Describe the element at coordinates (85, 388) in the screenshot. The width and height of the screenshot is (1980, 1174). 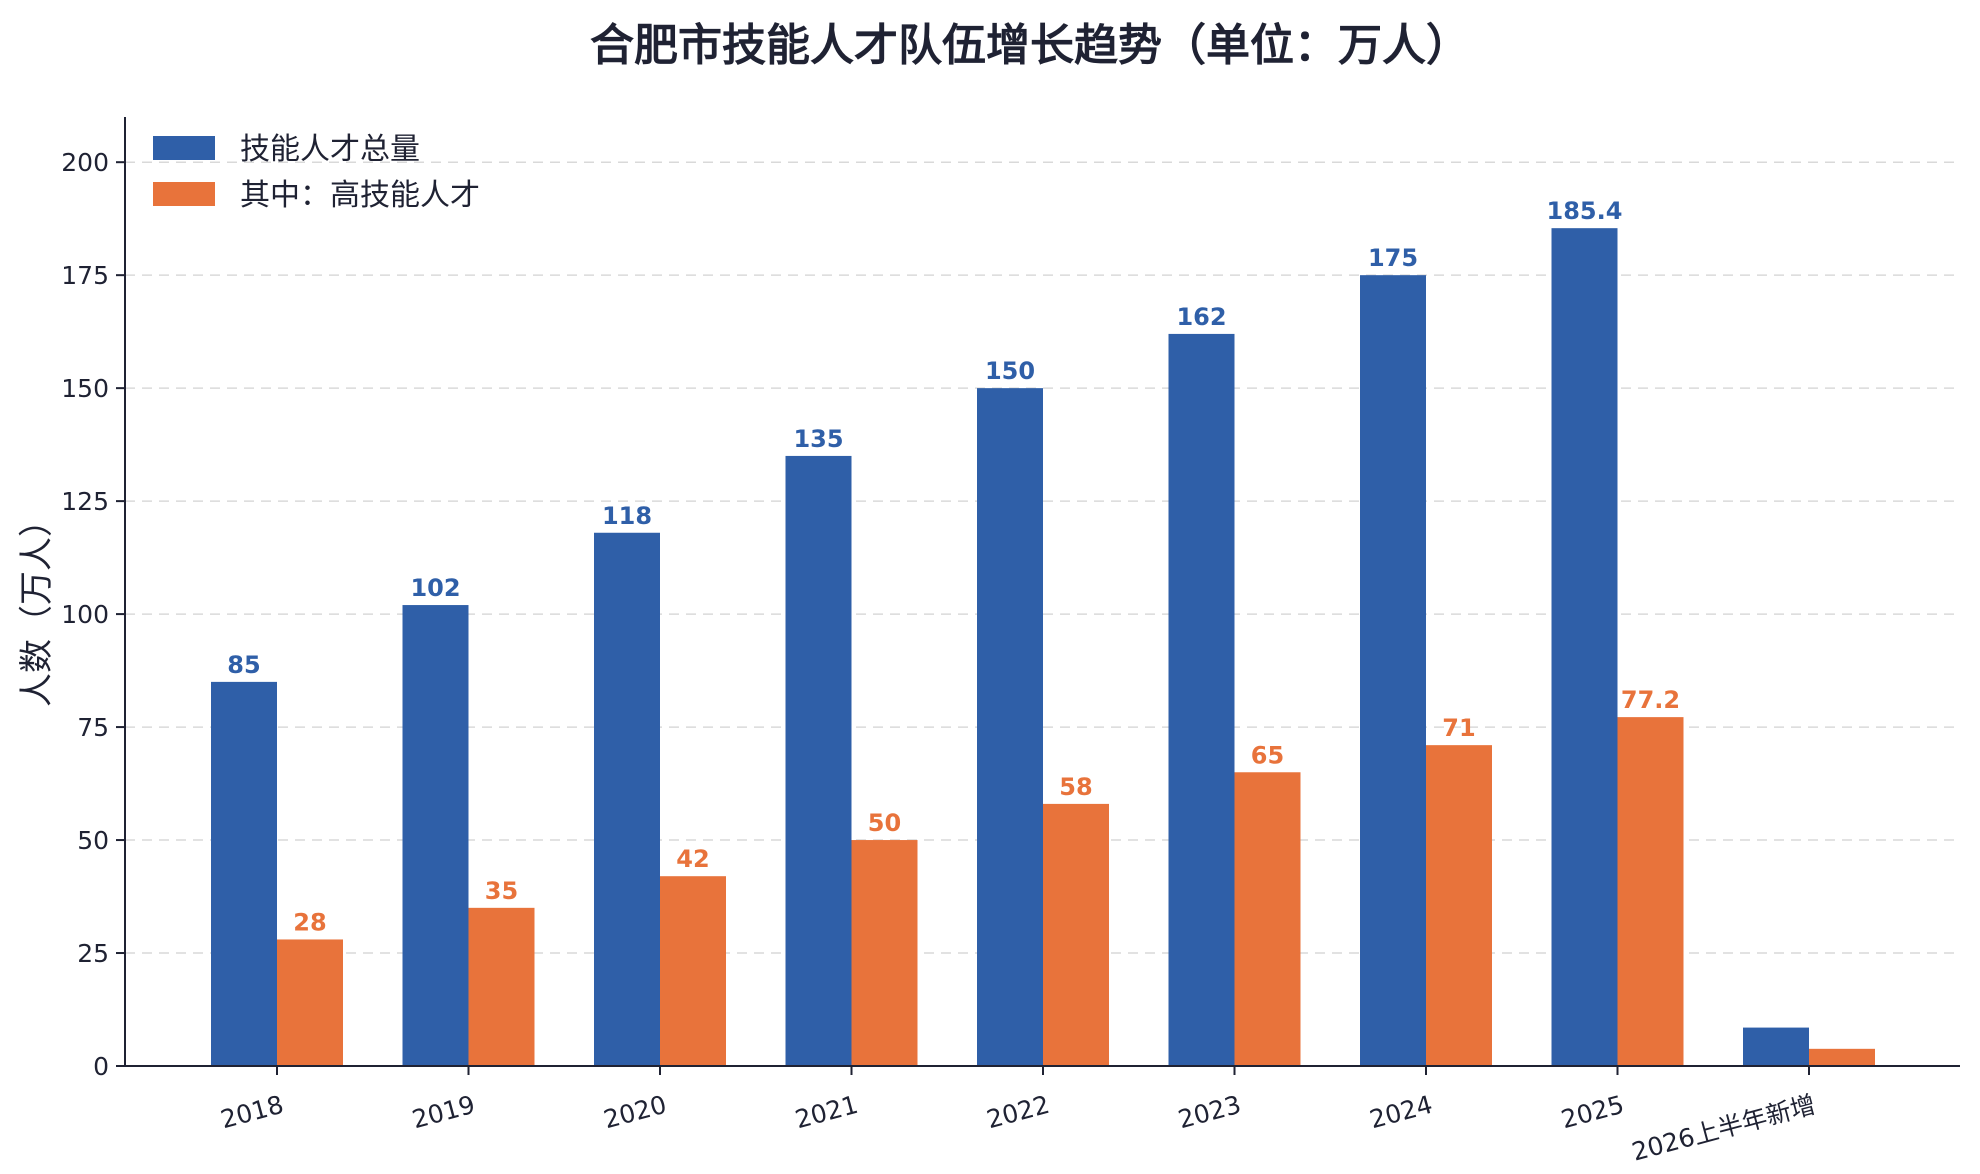
I see `y-tick-label: 150` at that location.